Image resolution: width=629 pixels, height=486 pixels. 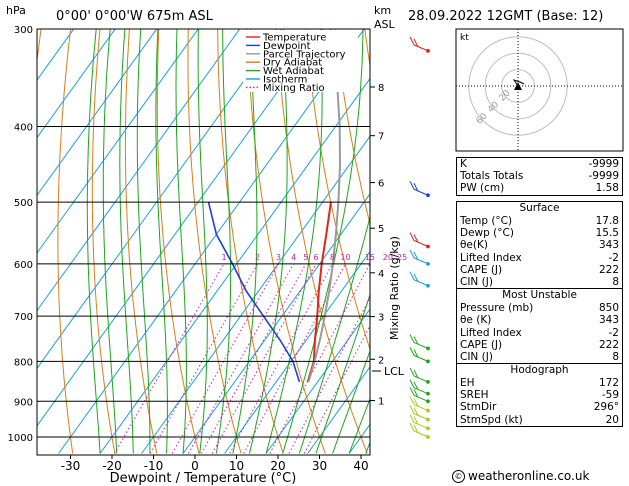 What do you see at coordinates (464, 38) in the screenshot?
I see `hodograph-unit-label: kt` at bounding box center [464, 38].